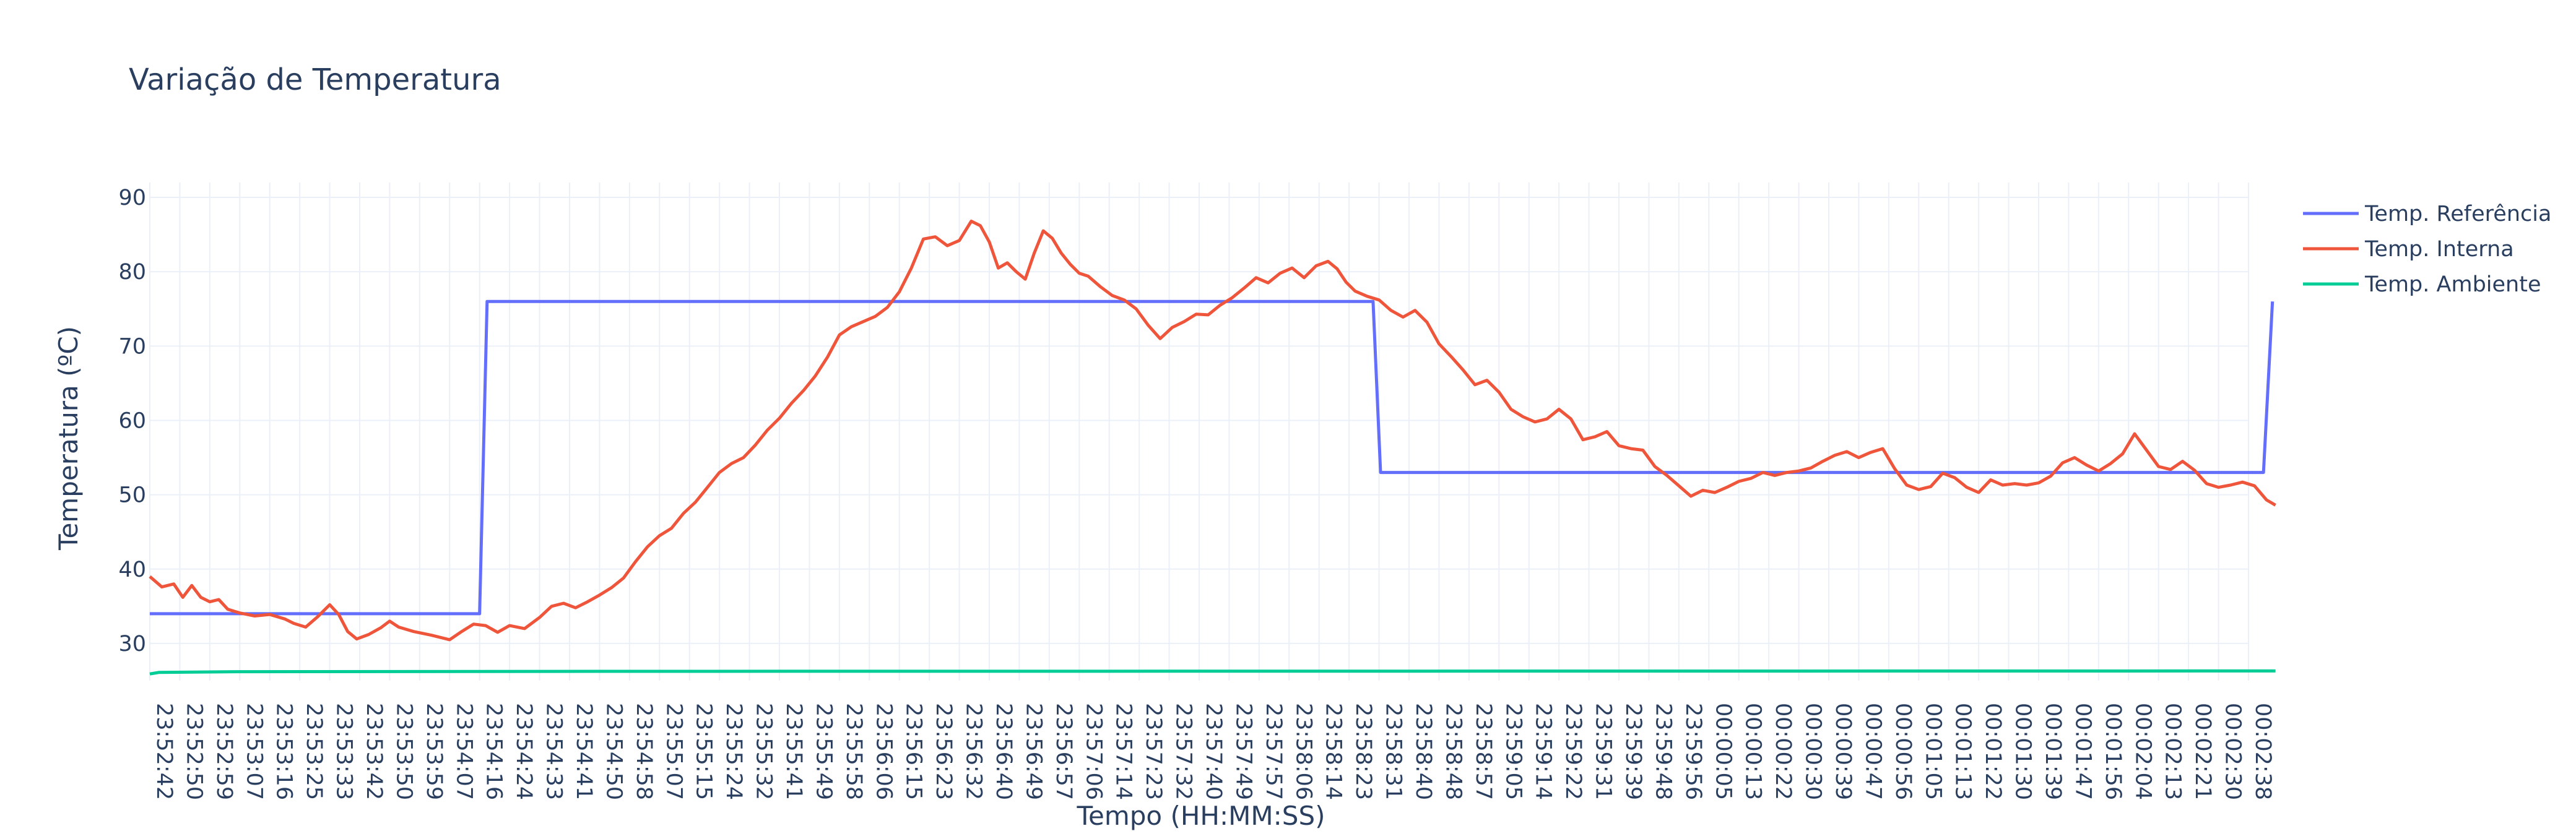 Image resolution: width=2576 pixels, height=839 pixels. What do you see at coordinates (1963, 751) in the screenshot?
I see `x-tick-label: 00:01:13` at bounding box center [1963, 751].